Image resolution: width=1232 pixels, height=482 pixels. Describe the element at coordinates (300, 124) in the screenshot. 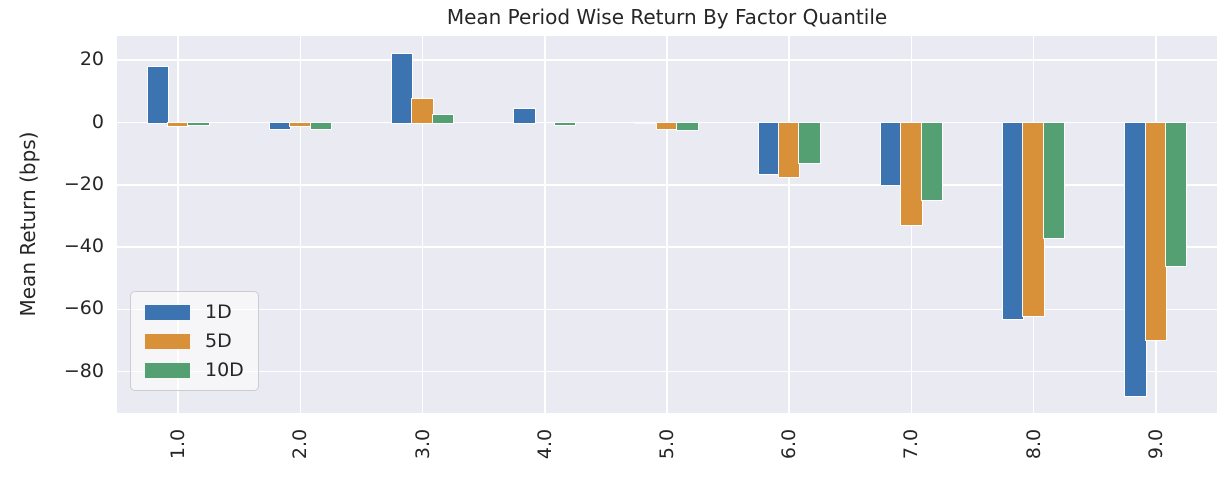

I see `bar-5D-2.0` at that location.